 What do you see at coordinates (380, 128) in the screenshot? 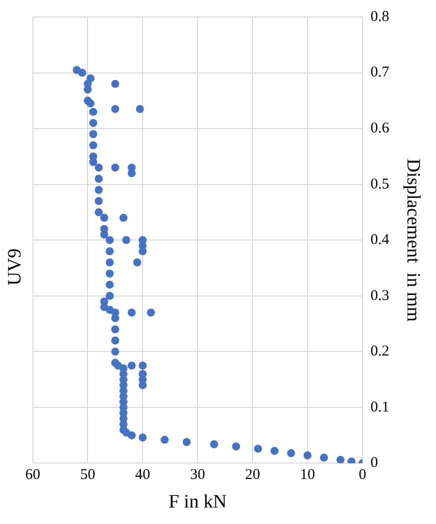
I see `y-tick-label: 0.6` at bounding box center [380, 128].